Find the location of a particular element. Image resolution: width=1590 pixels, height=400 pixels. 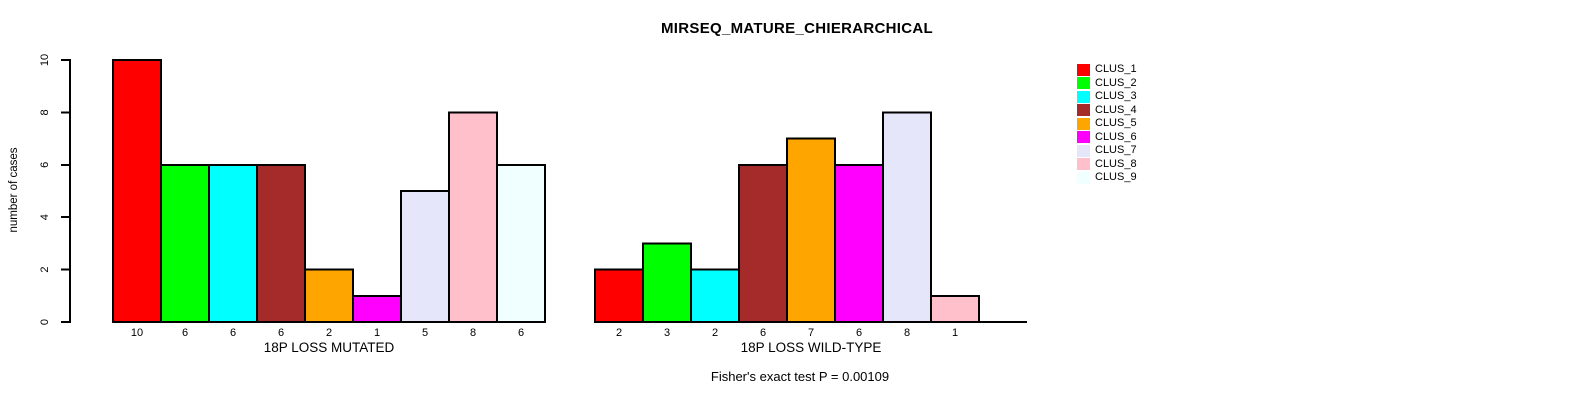

legend-item: CLUS_5 is located at coordinates (1107, 124).